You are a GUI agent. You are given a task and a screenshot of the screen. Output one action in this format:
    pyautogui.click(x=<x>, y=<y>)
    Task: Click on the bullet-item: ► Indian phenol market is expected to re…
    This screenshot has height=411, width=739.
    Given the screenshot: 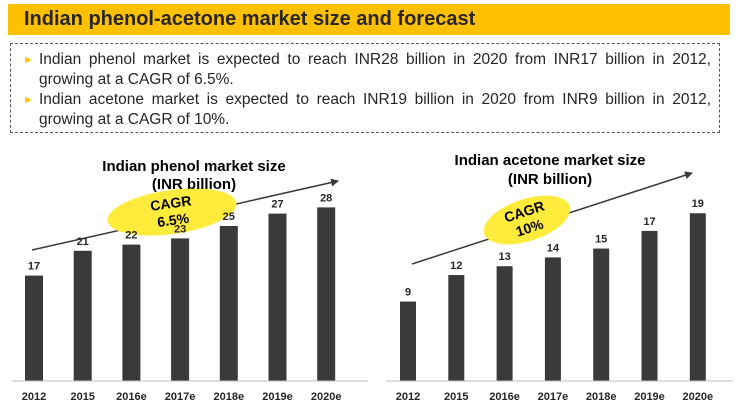 What is the action you would take?
    pyautogui.click(x=367, y=70)
    